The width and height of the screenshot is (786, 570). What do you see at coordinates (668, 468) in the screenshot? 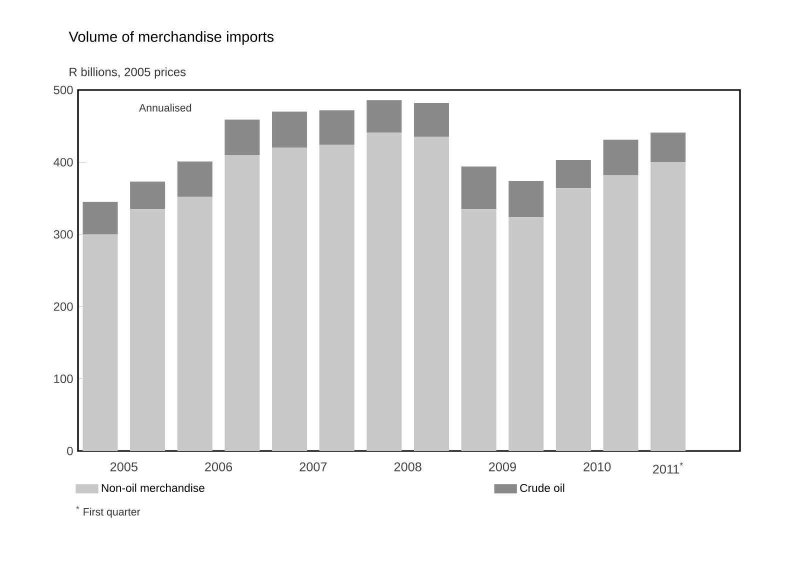
I see `x-tick-label: 2011$^{*}$` at bounding box center [668, 468].